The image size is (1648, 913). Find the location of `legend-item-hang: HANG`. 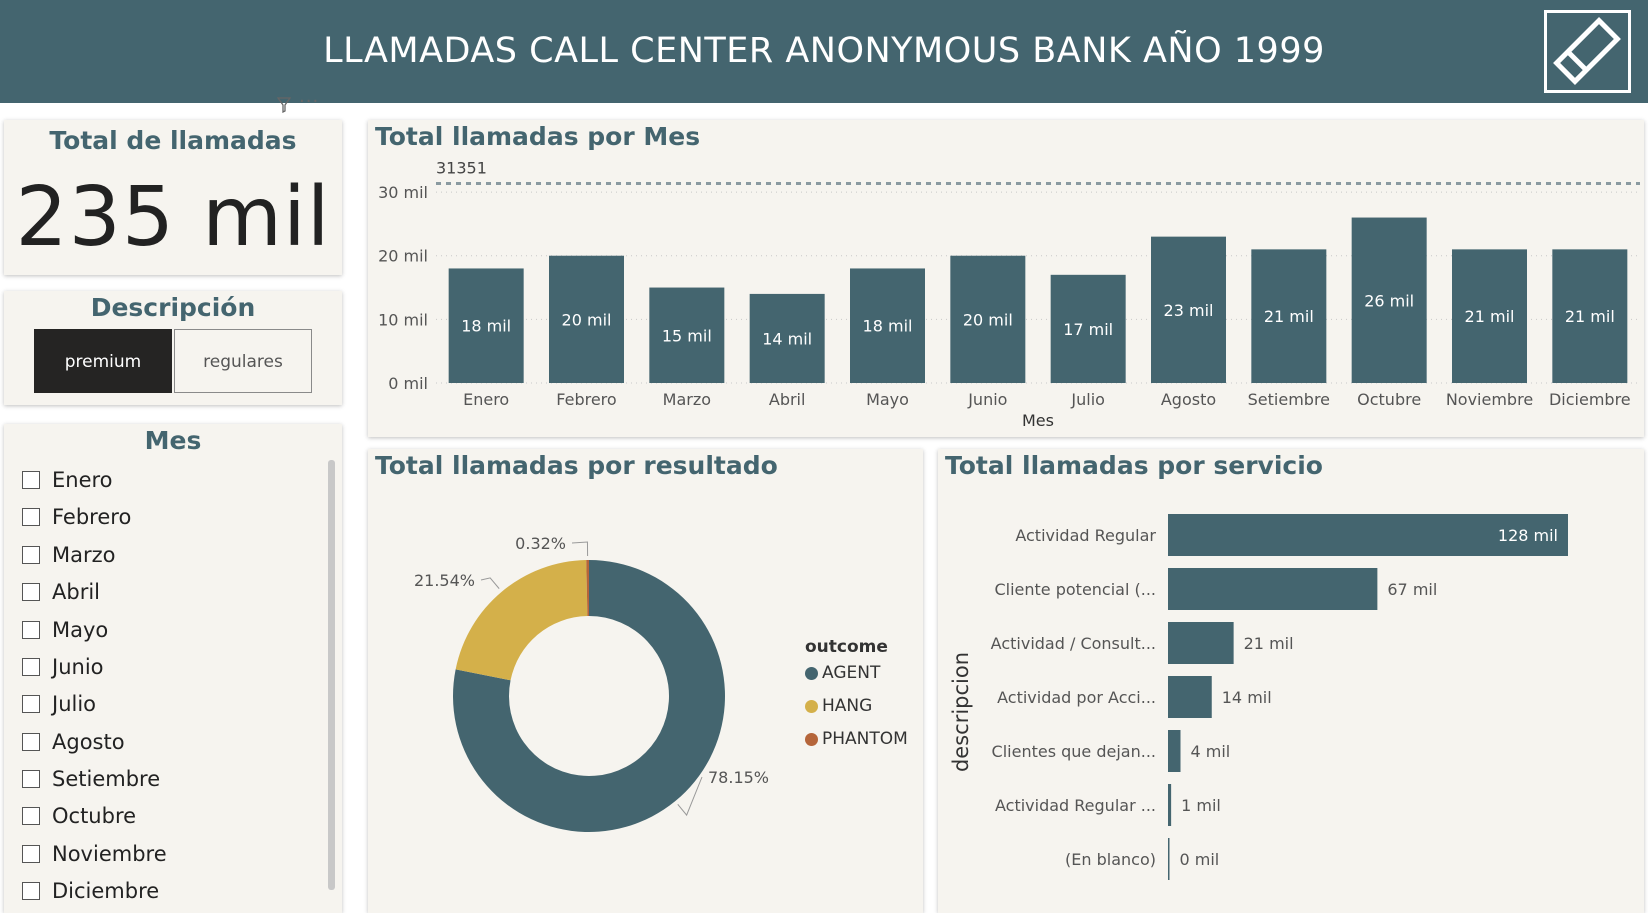

legend-item-hang: HANG is located at coordinates (838, 706).